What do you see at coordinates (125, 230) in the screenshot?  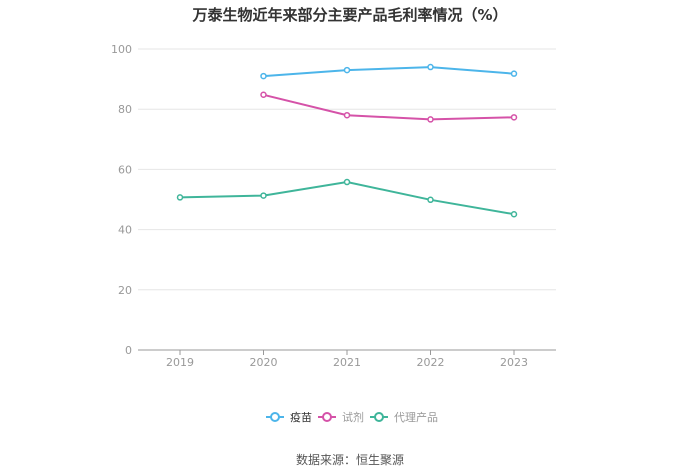 I see `y-tick-label: 40` at bounding box center [125, 230].